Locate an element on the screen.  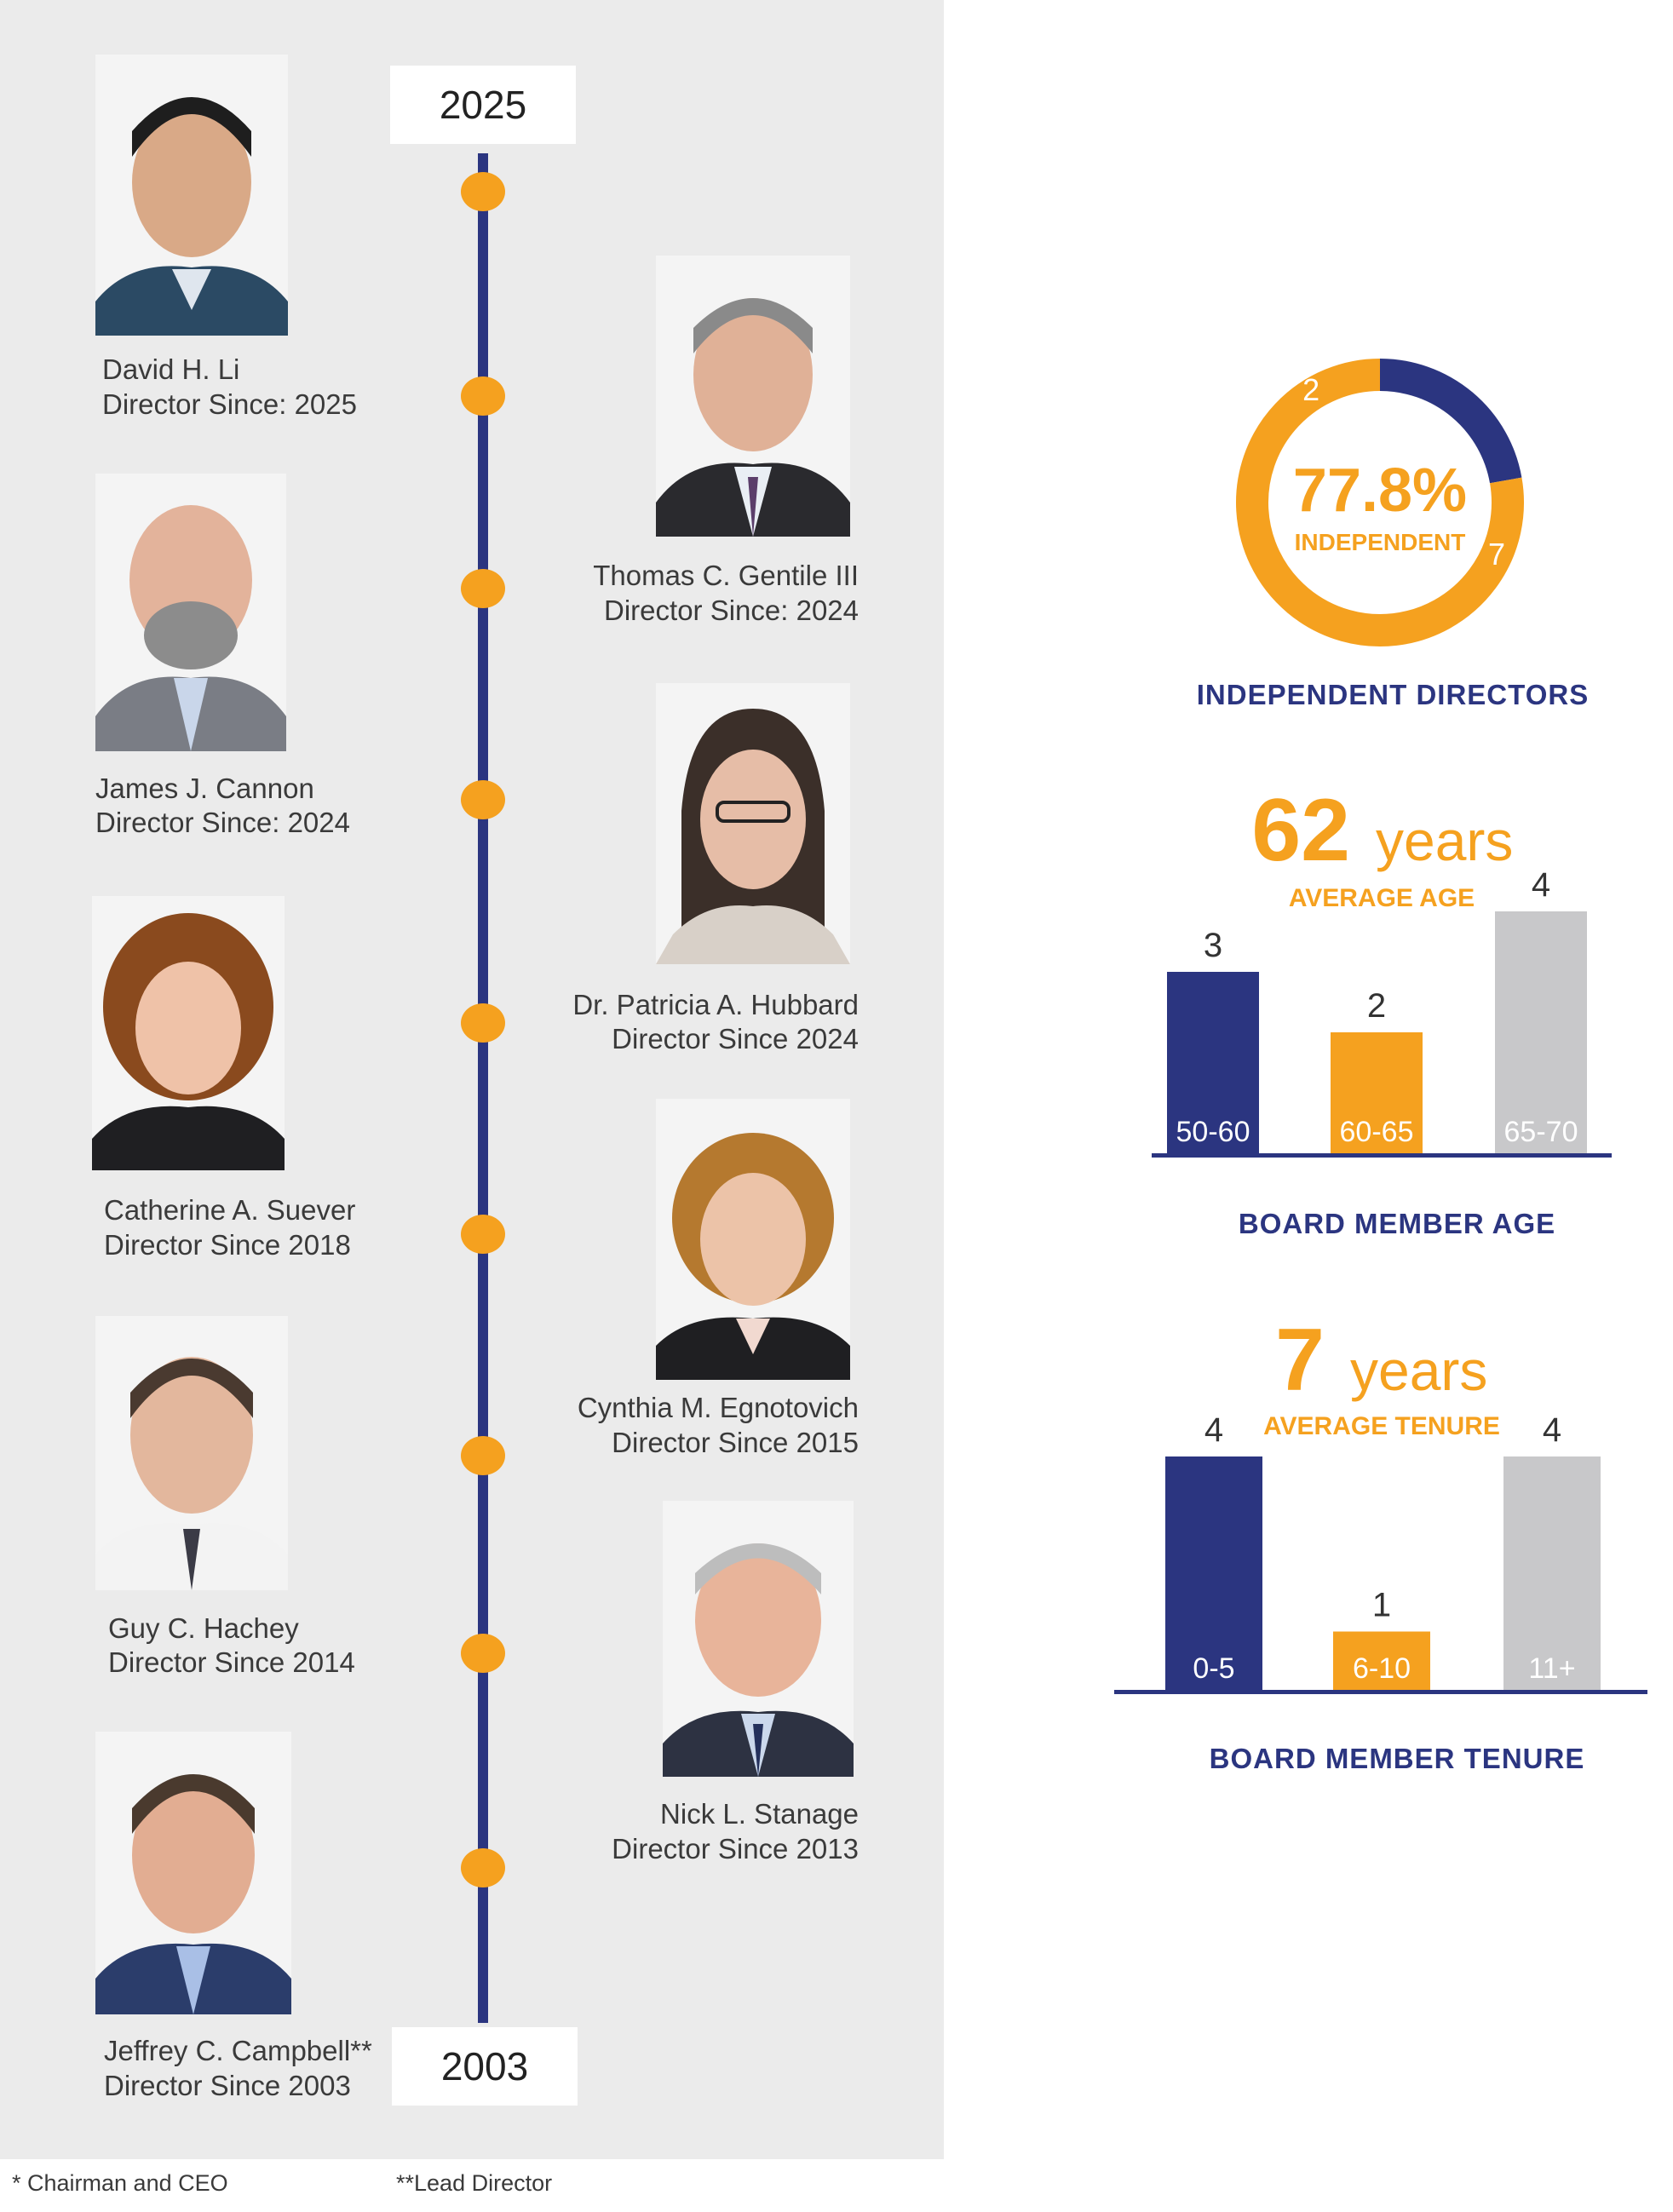
bar-category-label: 0-5 is located at coordinates (1213, 1668).